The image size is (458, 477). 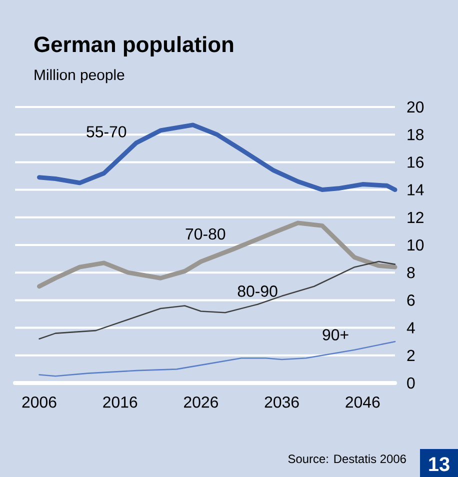 What do you see at coordinates (416, 245) in the screenshot?
I see `y-tick-label: 10` at bounding box center [416, 245].